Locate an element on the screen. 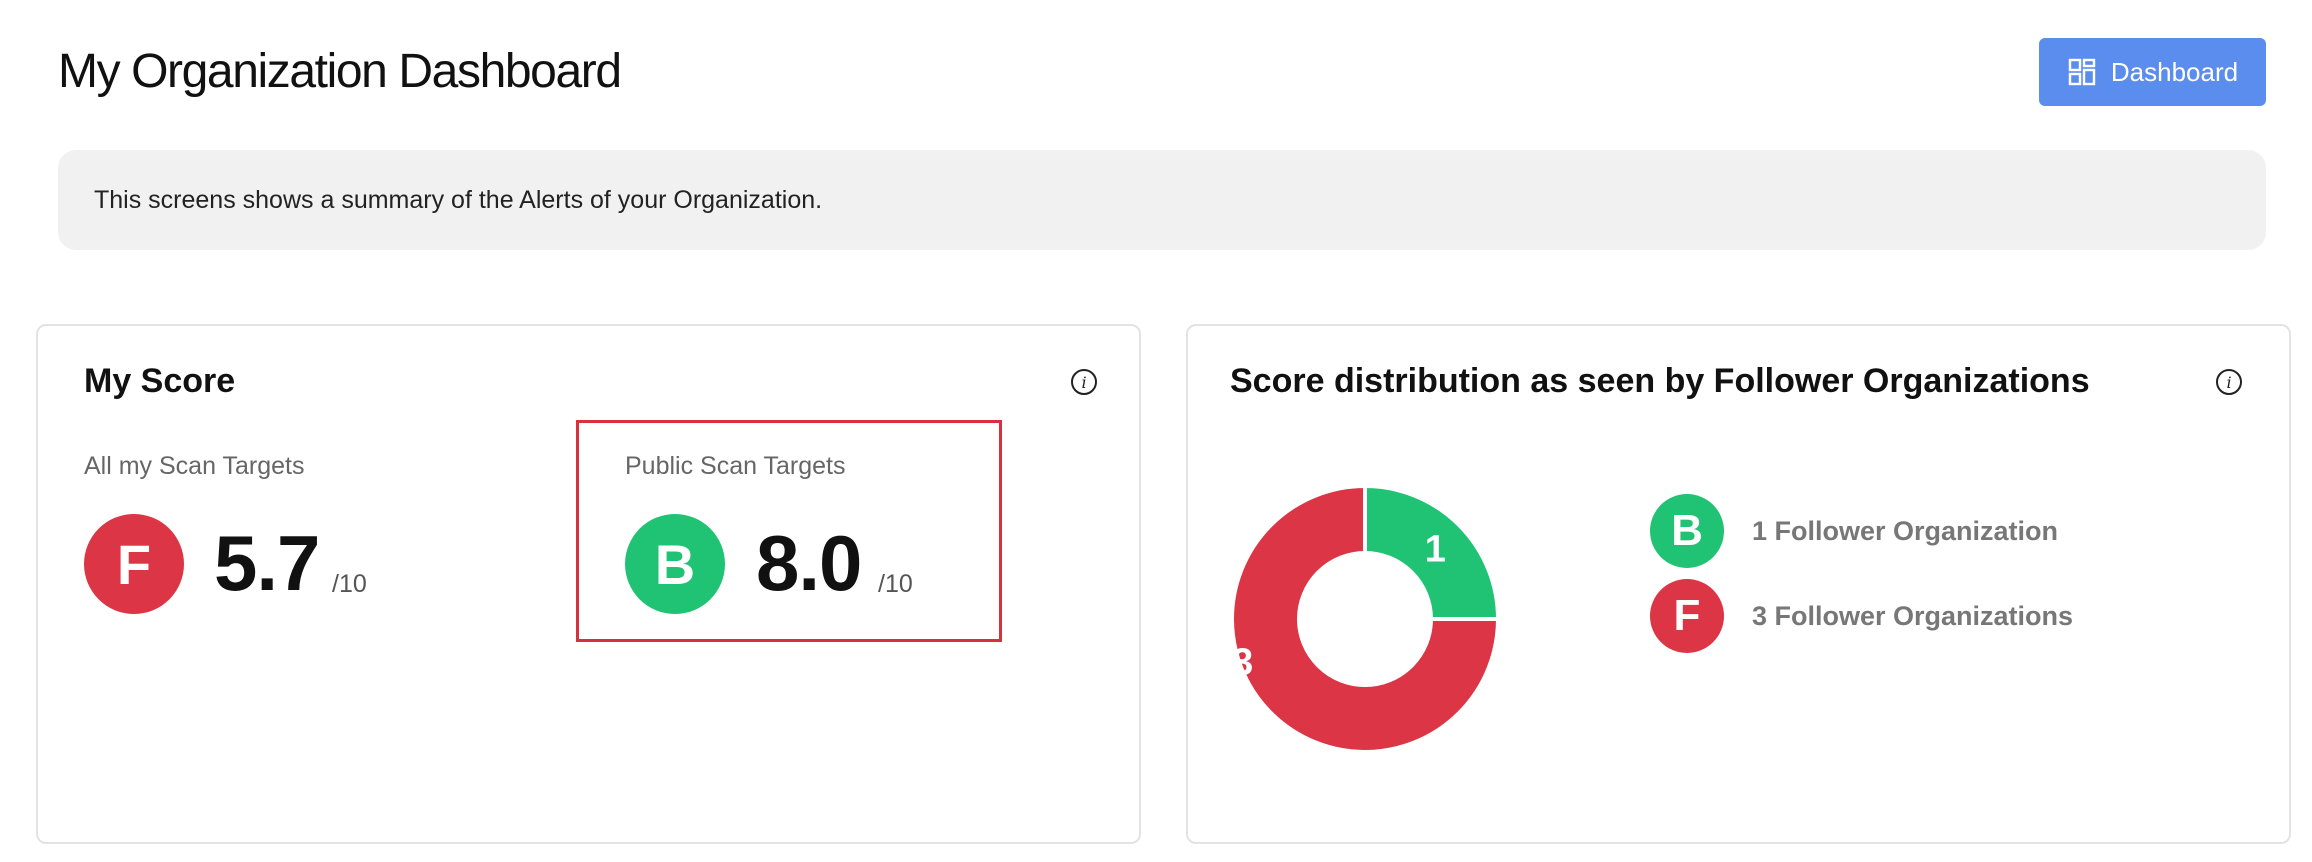  score-donut-chart: 1 3 is located at coordinates (1365, 619).